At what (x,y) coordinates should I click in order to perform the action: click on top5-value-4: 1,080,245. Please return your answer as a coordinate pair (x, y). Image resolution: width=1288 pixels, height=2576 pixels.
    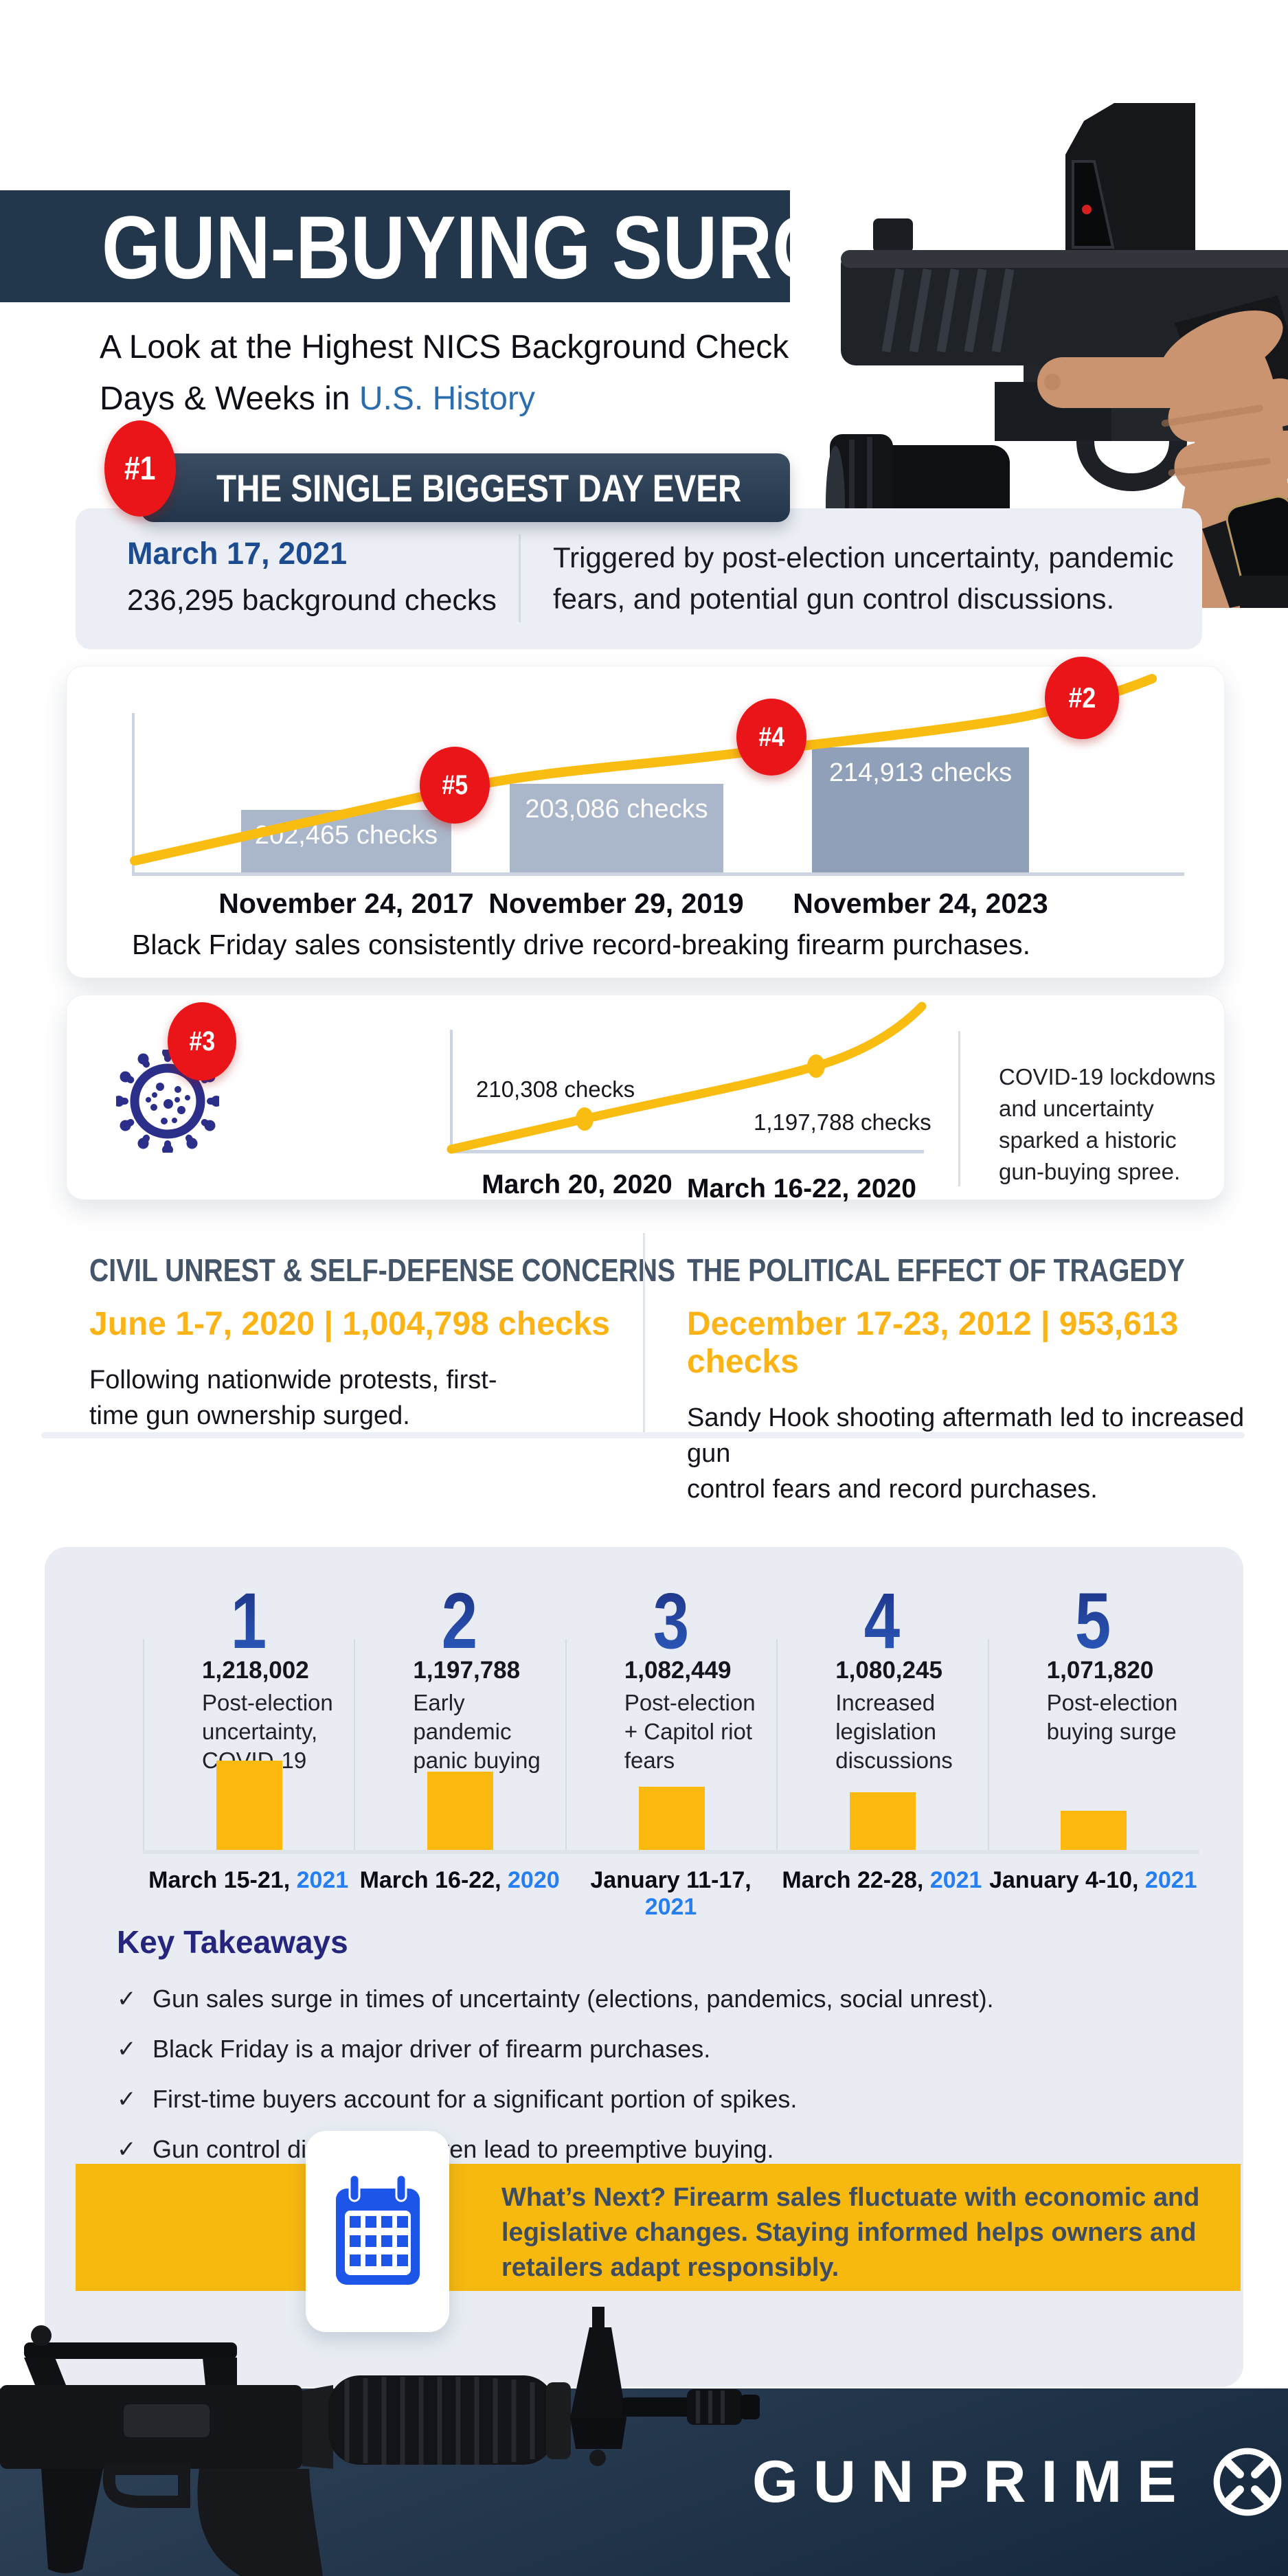
    Looking at the image, I should click on (888, 1670).